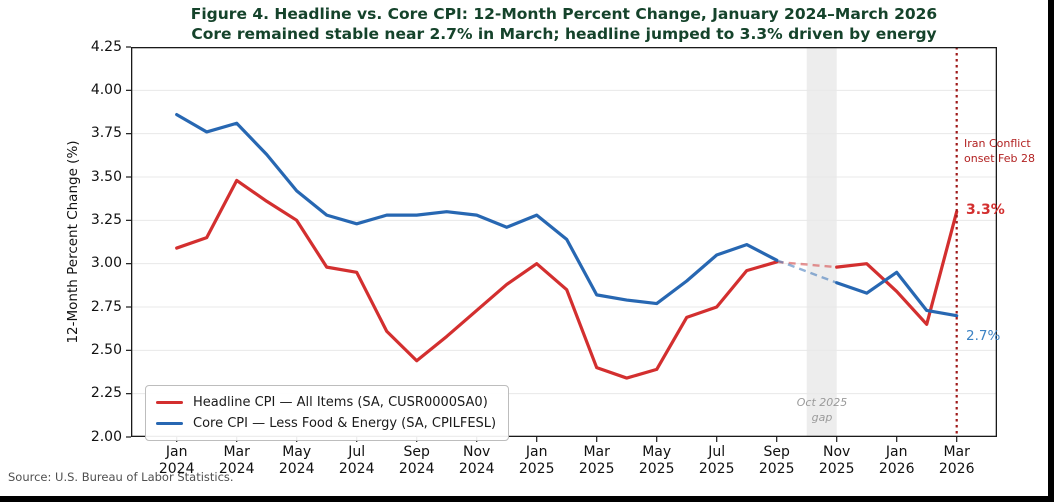  Describe the element at coordinates (897, 294) in the screenshot. I see `core-line` at that location.